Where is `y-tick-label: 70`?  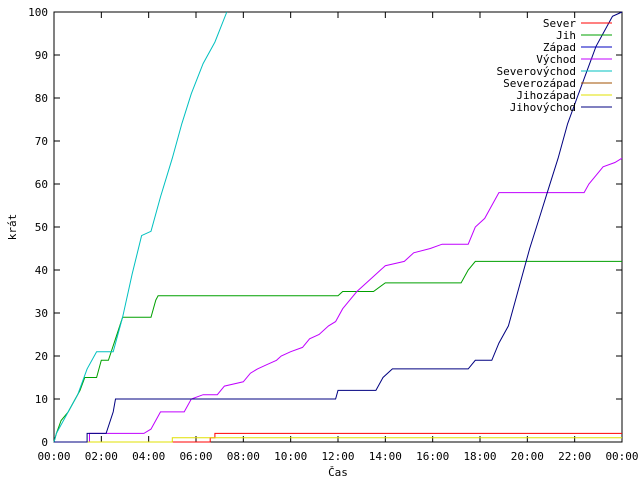 y-tick-label: 70 is located at coordinates (41, 141).